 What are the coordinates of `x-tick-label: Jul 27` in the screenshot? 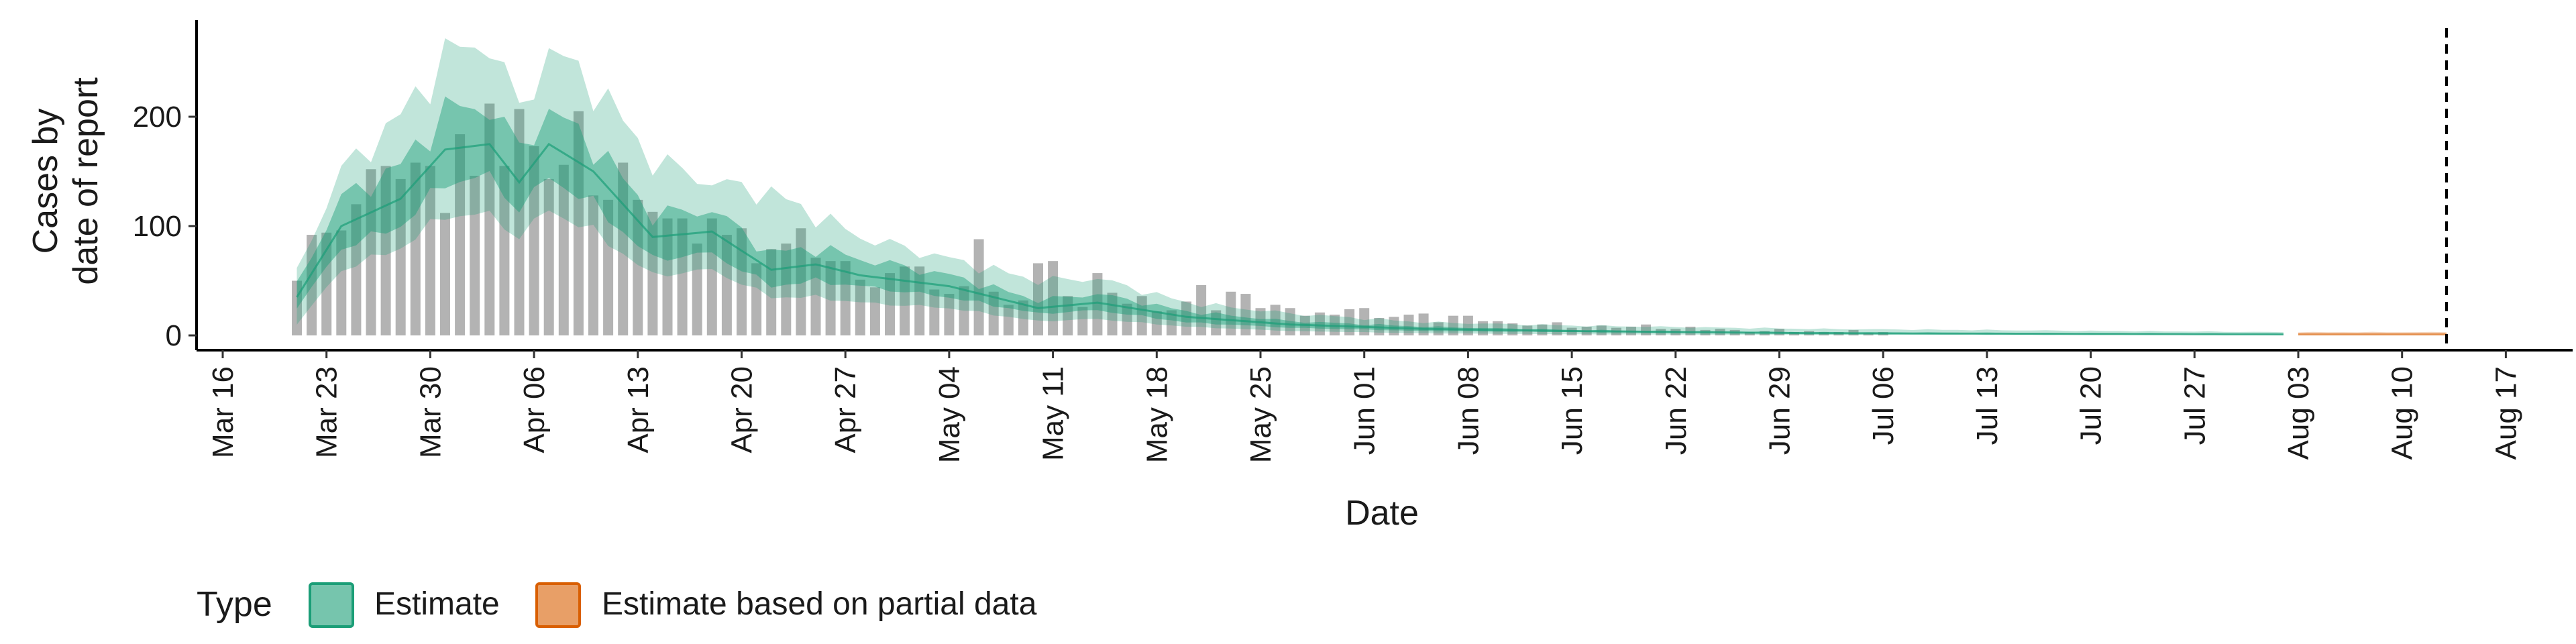 It's located at (2194, 405).